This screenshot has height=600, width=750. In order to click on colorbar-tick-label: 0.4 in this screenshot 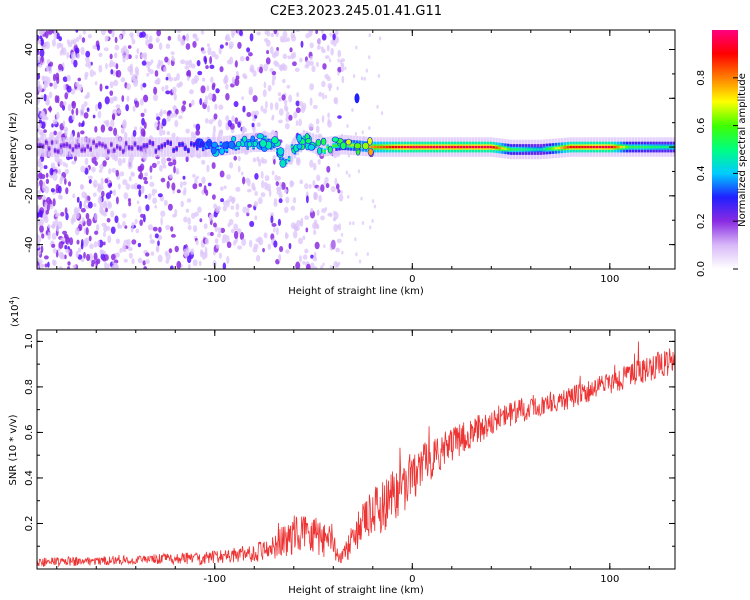, I will do `click(701, 173)`.